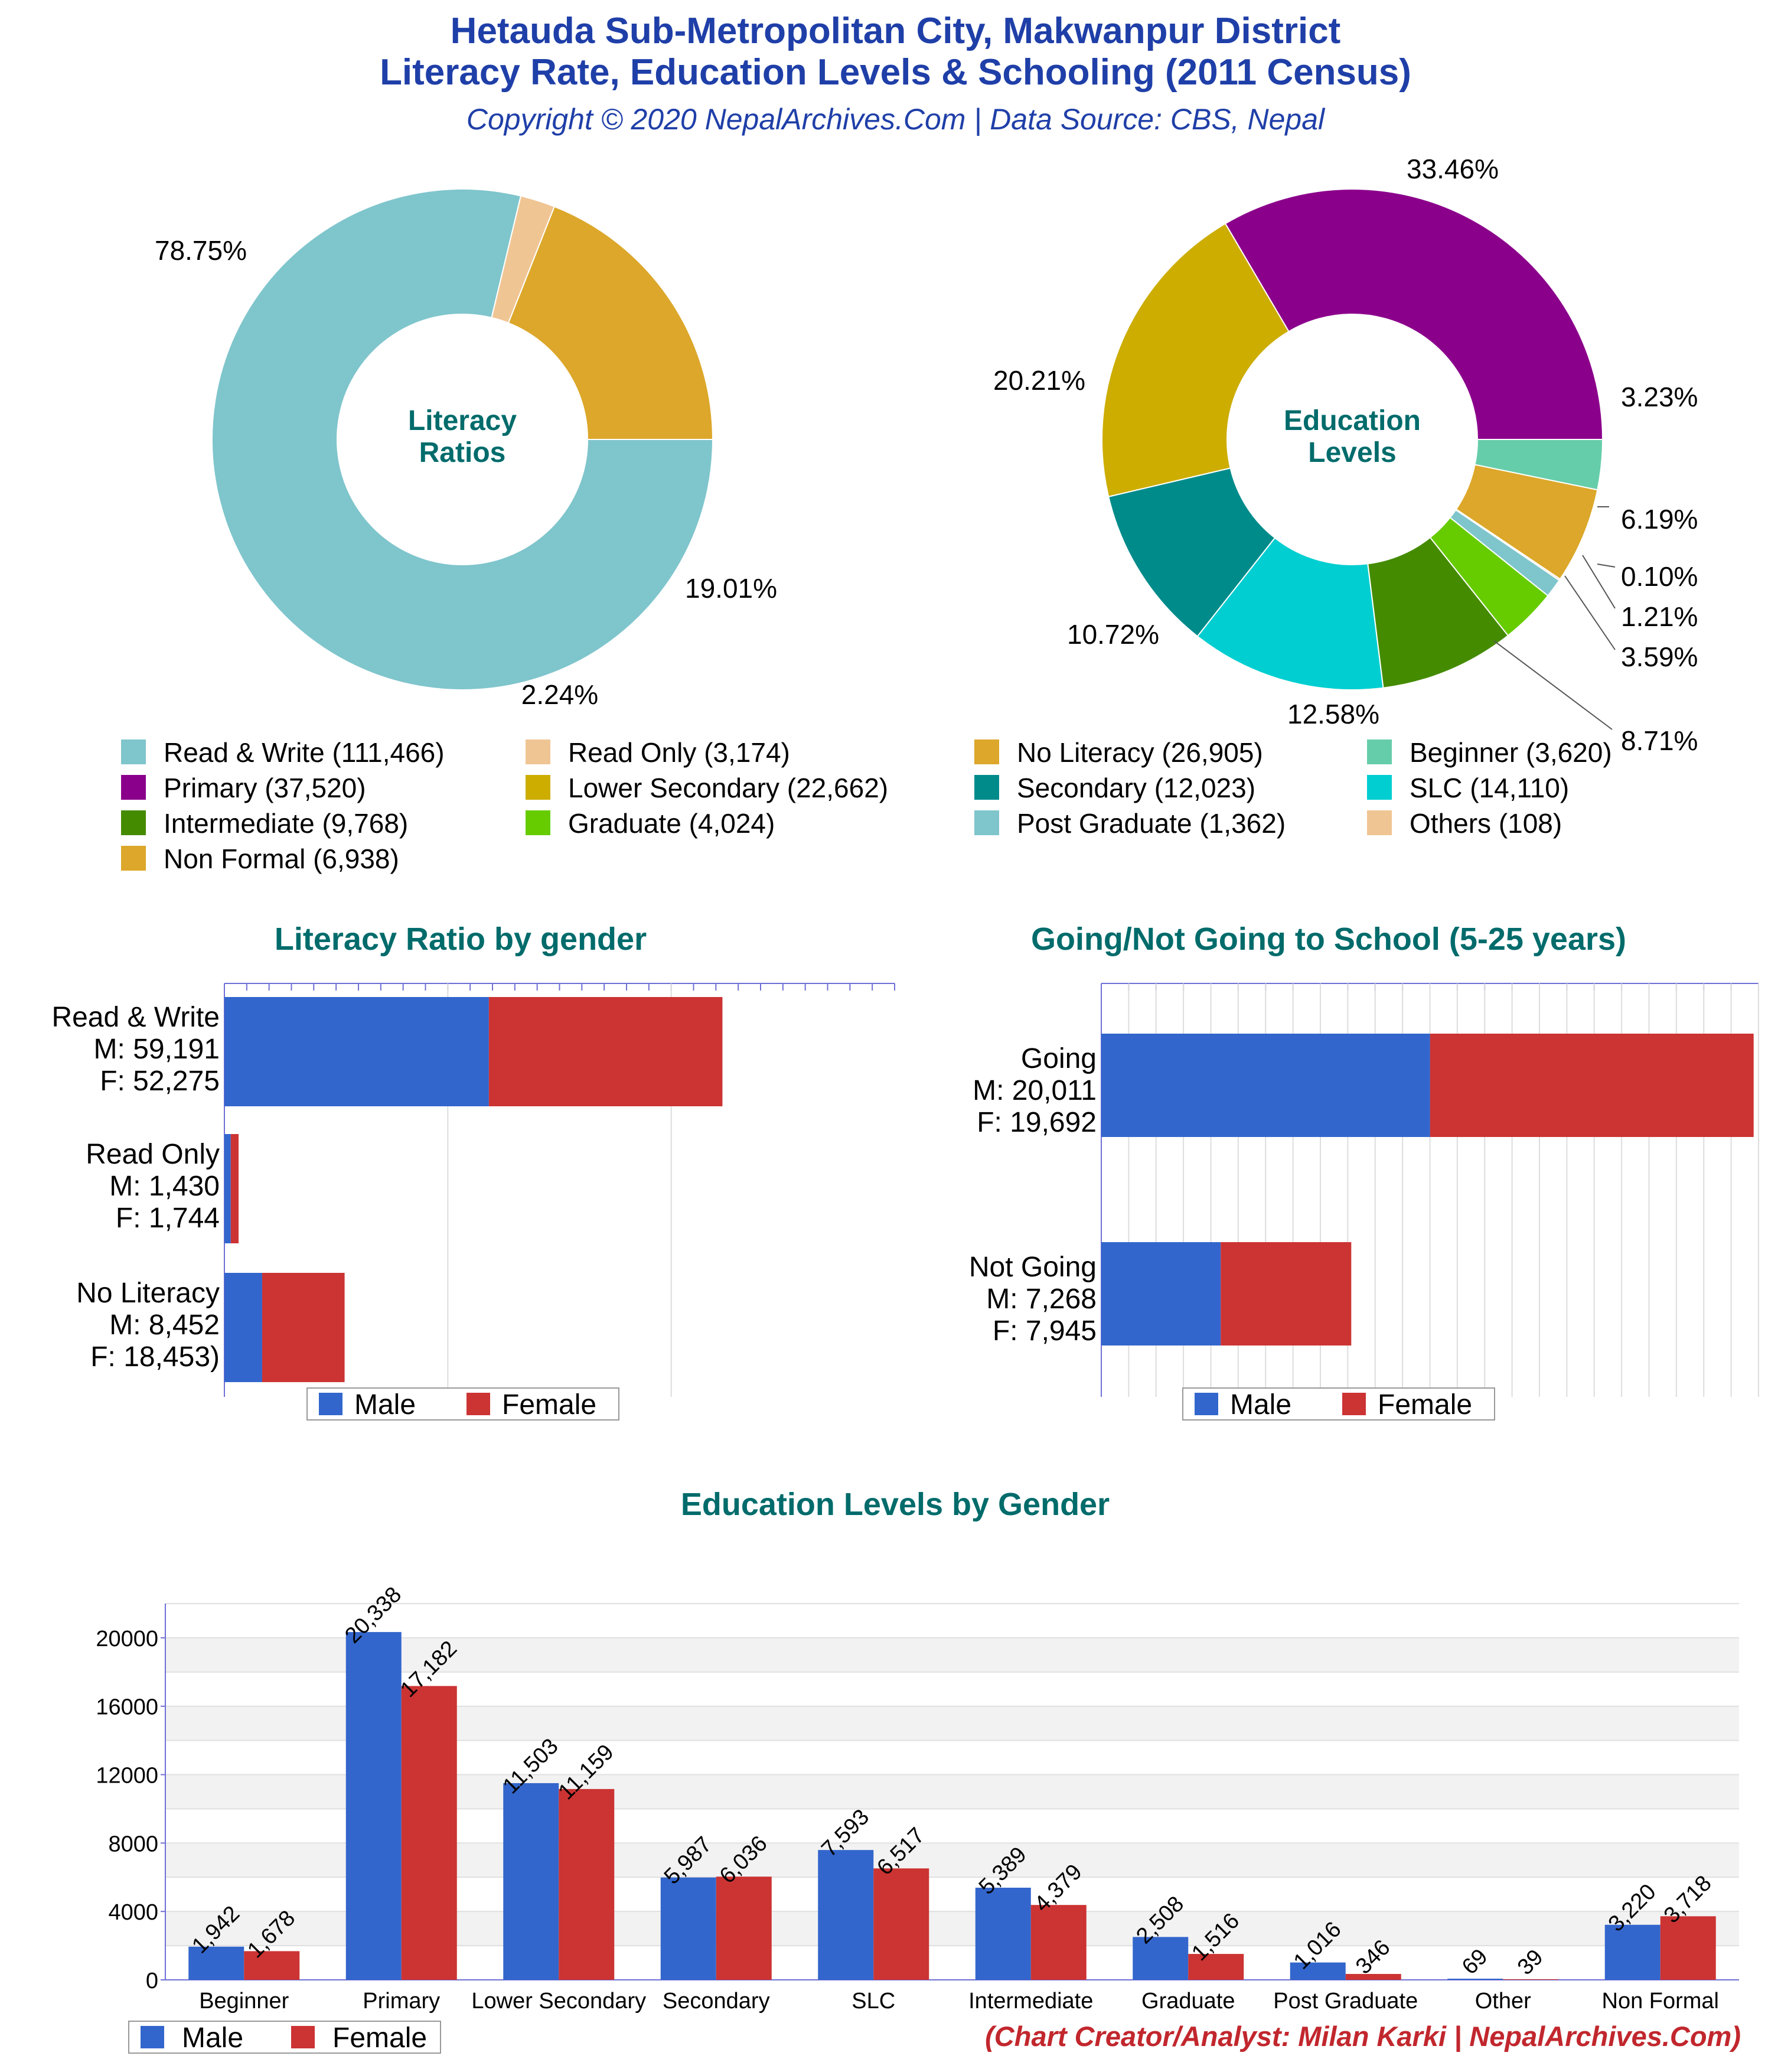  I want to click on education-gender-category-label: Beginner, so click(244, 2001).